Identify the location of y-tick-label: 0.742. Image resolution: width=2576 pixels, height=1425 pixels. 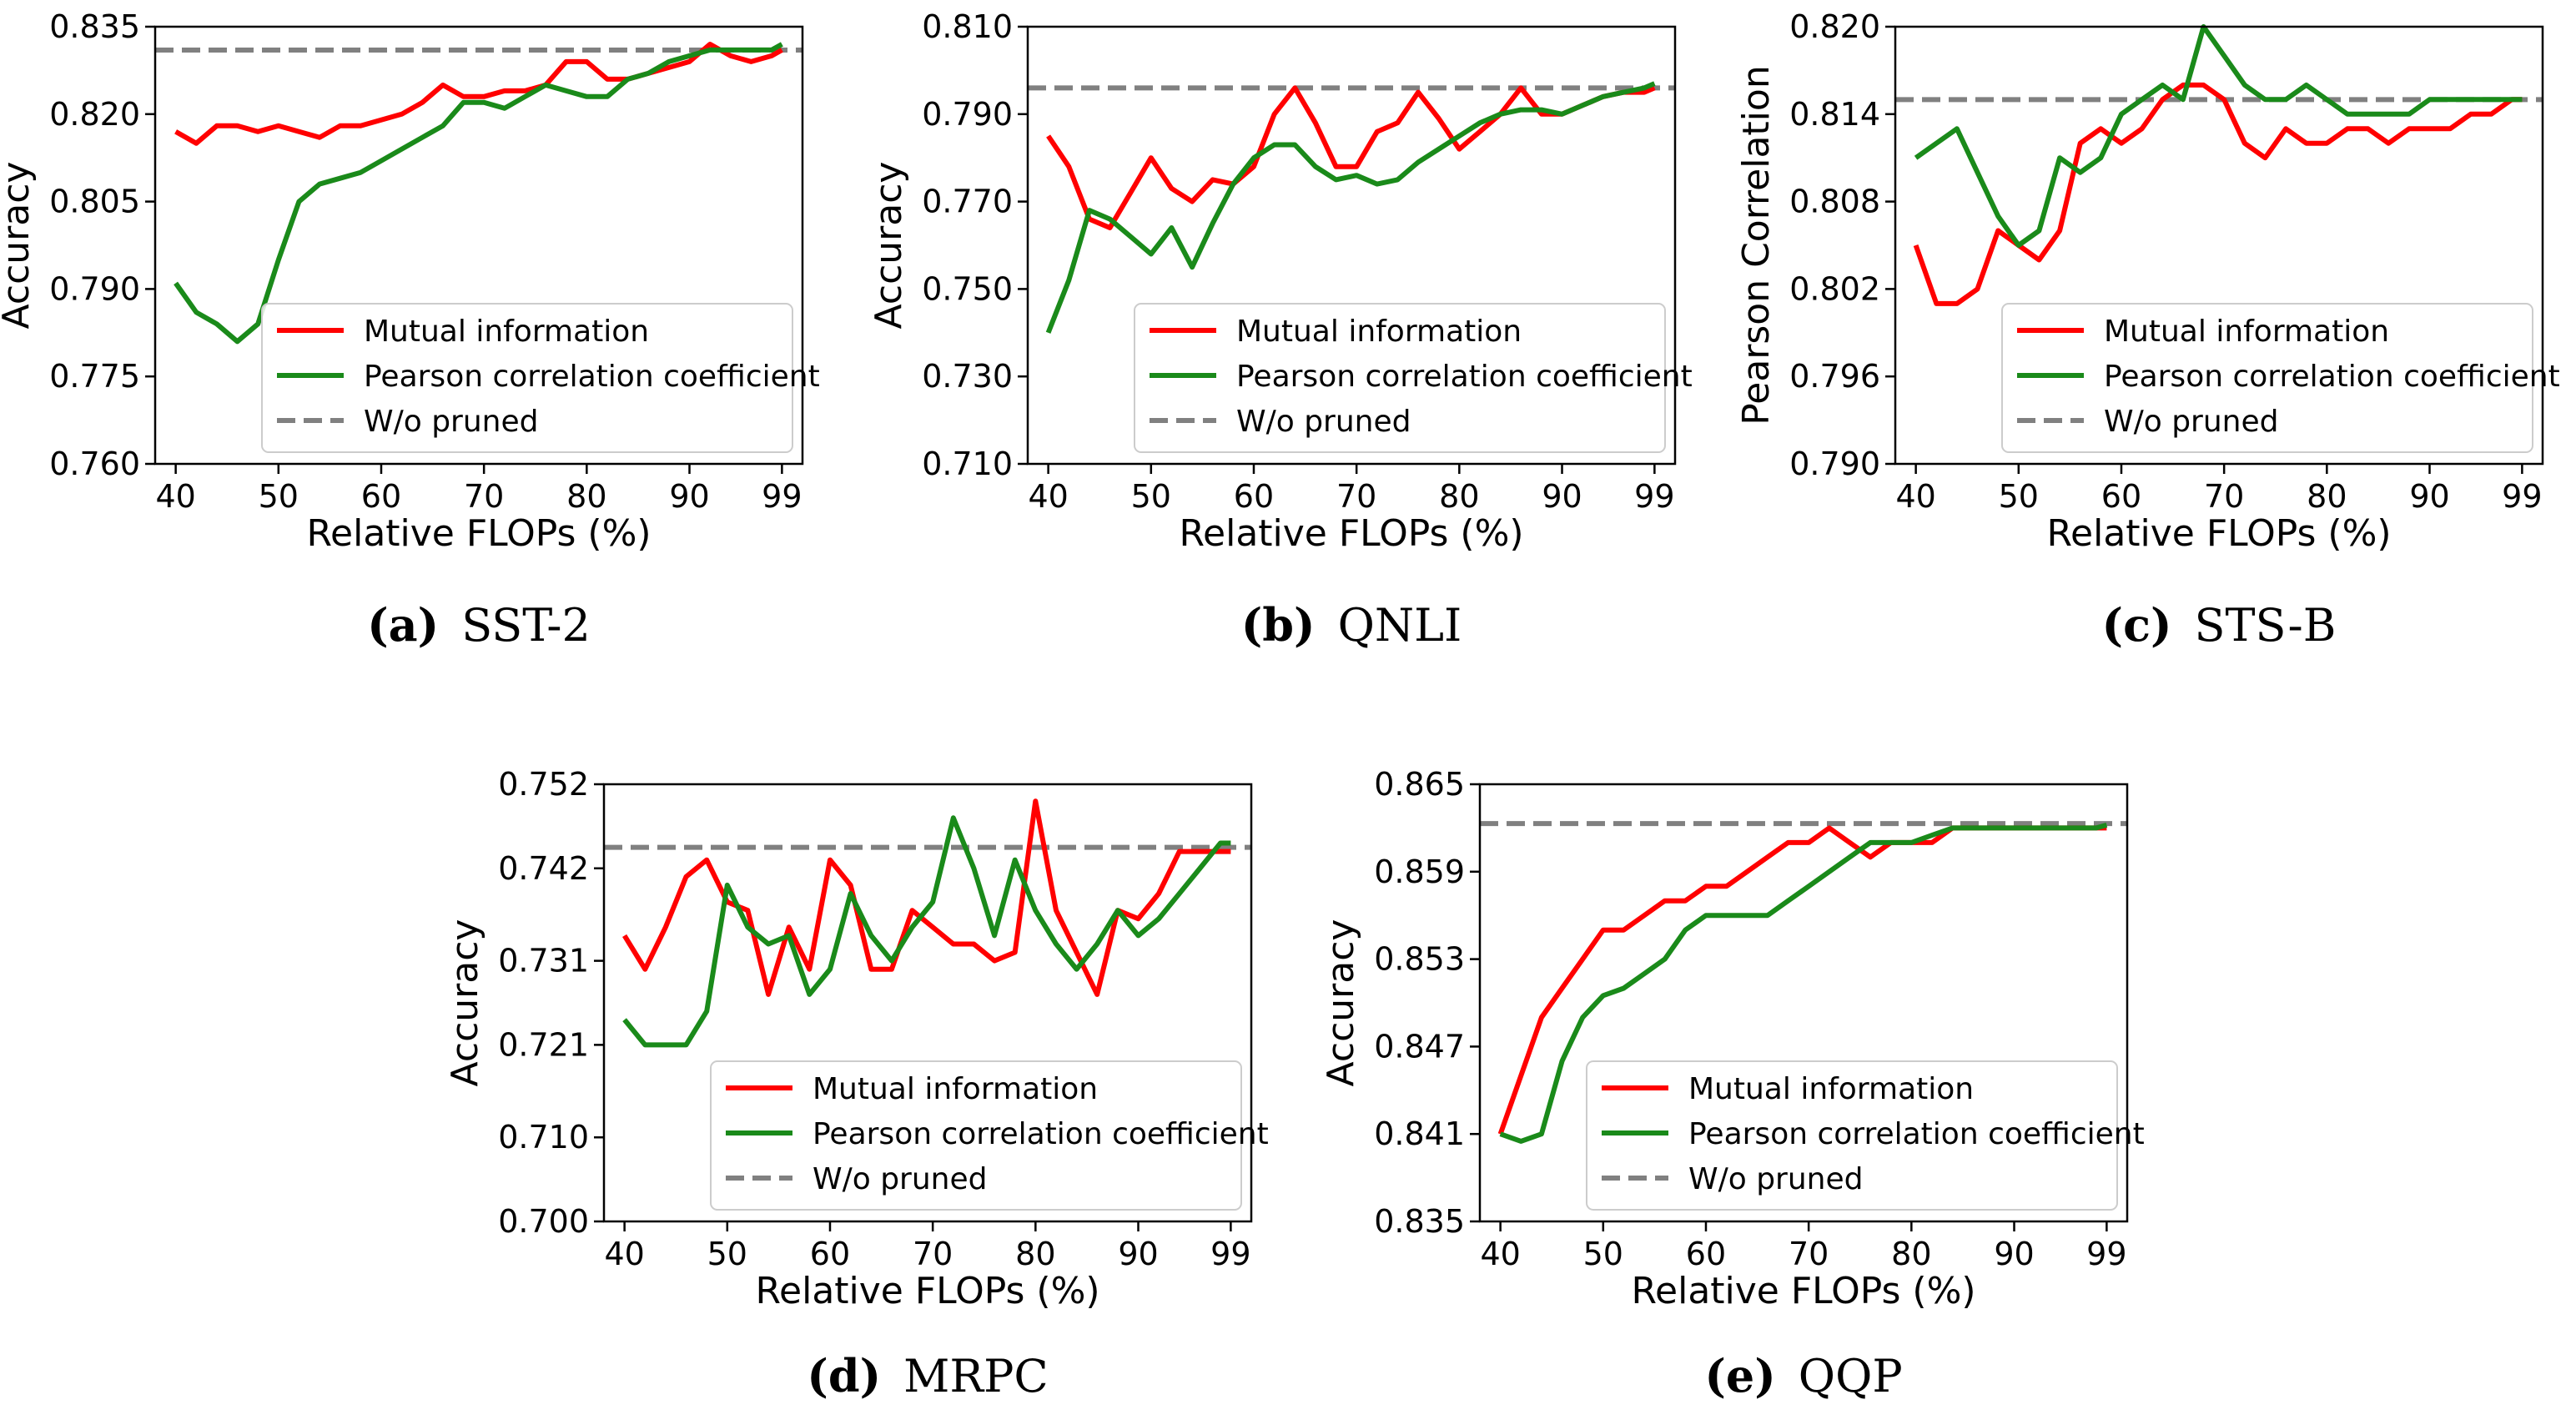
(543, 868).